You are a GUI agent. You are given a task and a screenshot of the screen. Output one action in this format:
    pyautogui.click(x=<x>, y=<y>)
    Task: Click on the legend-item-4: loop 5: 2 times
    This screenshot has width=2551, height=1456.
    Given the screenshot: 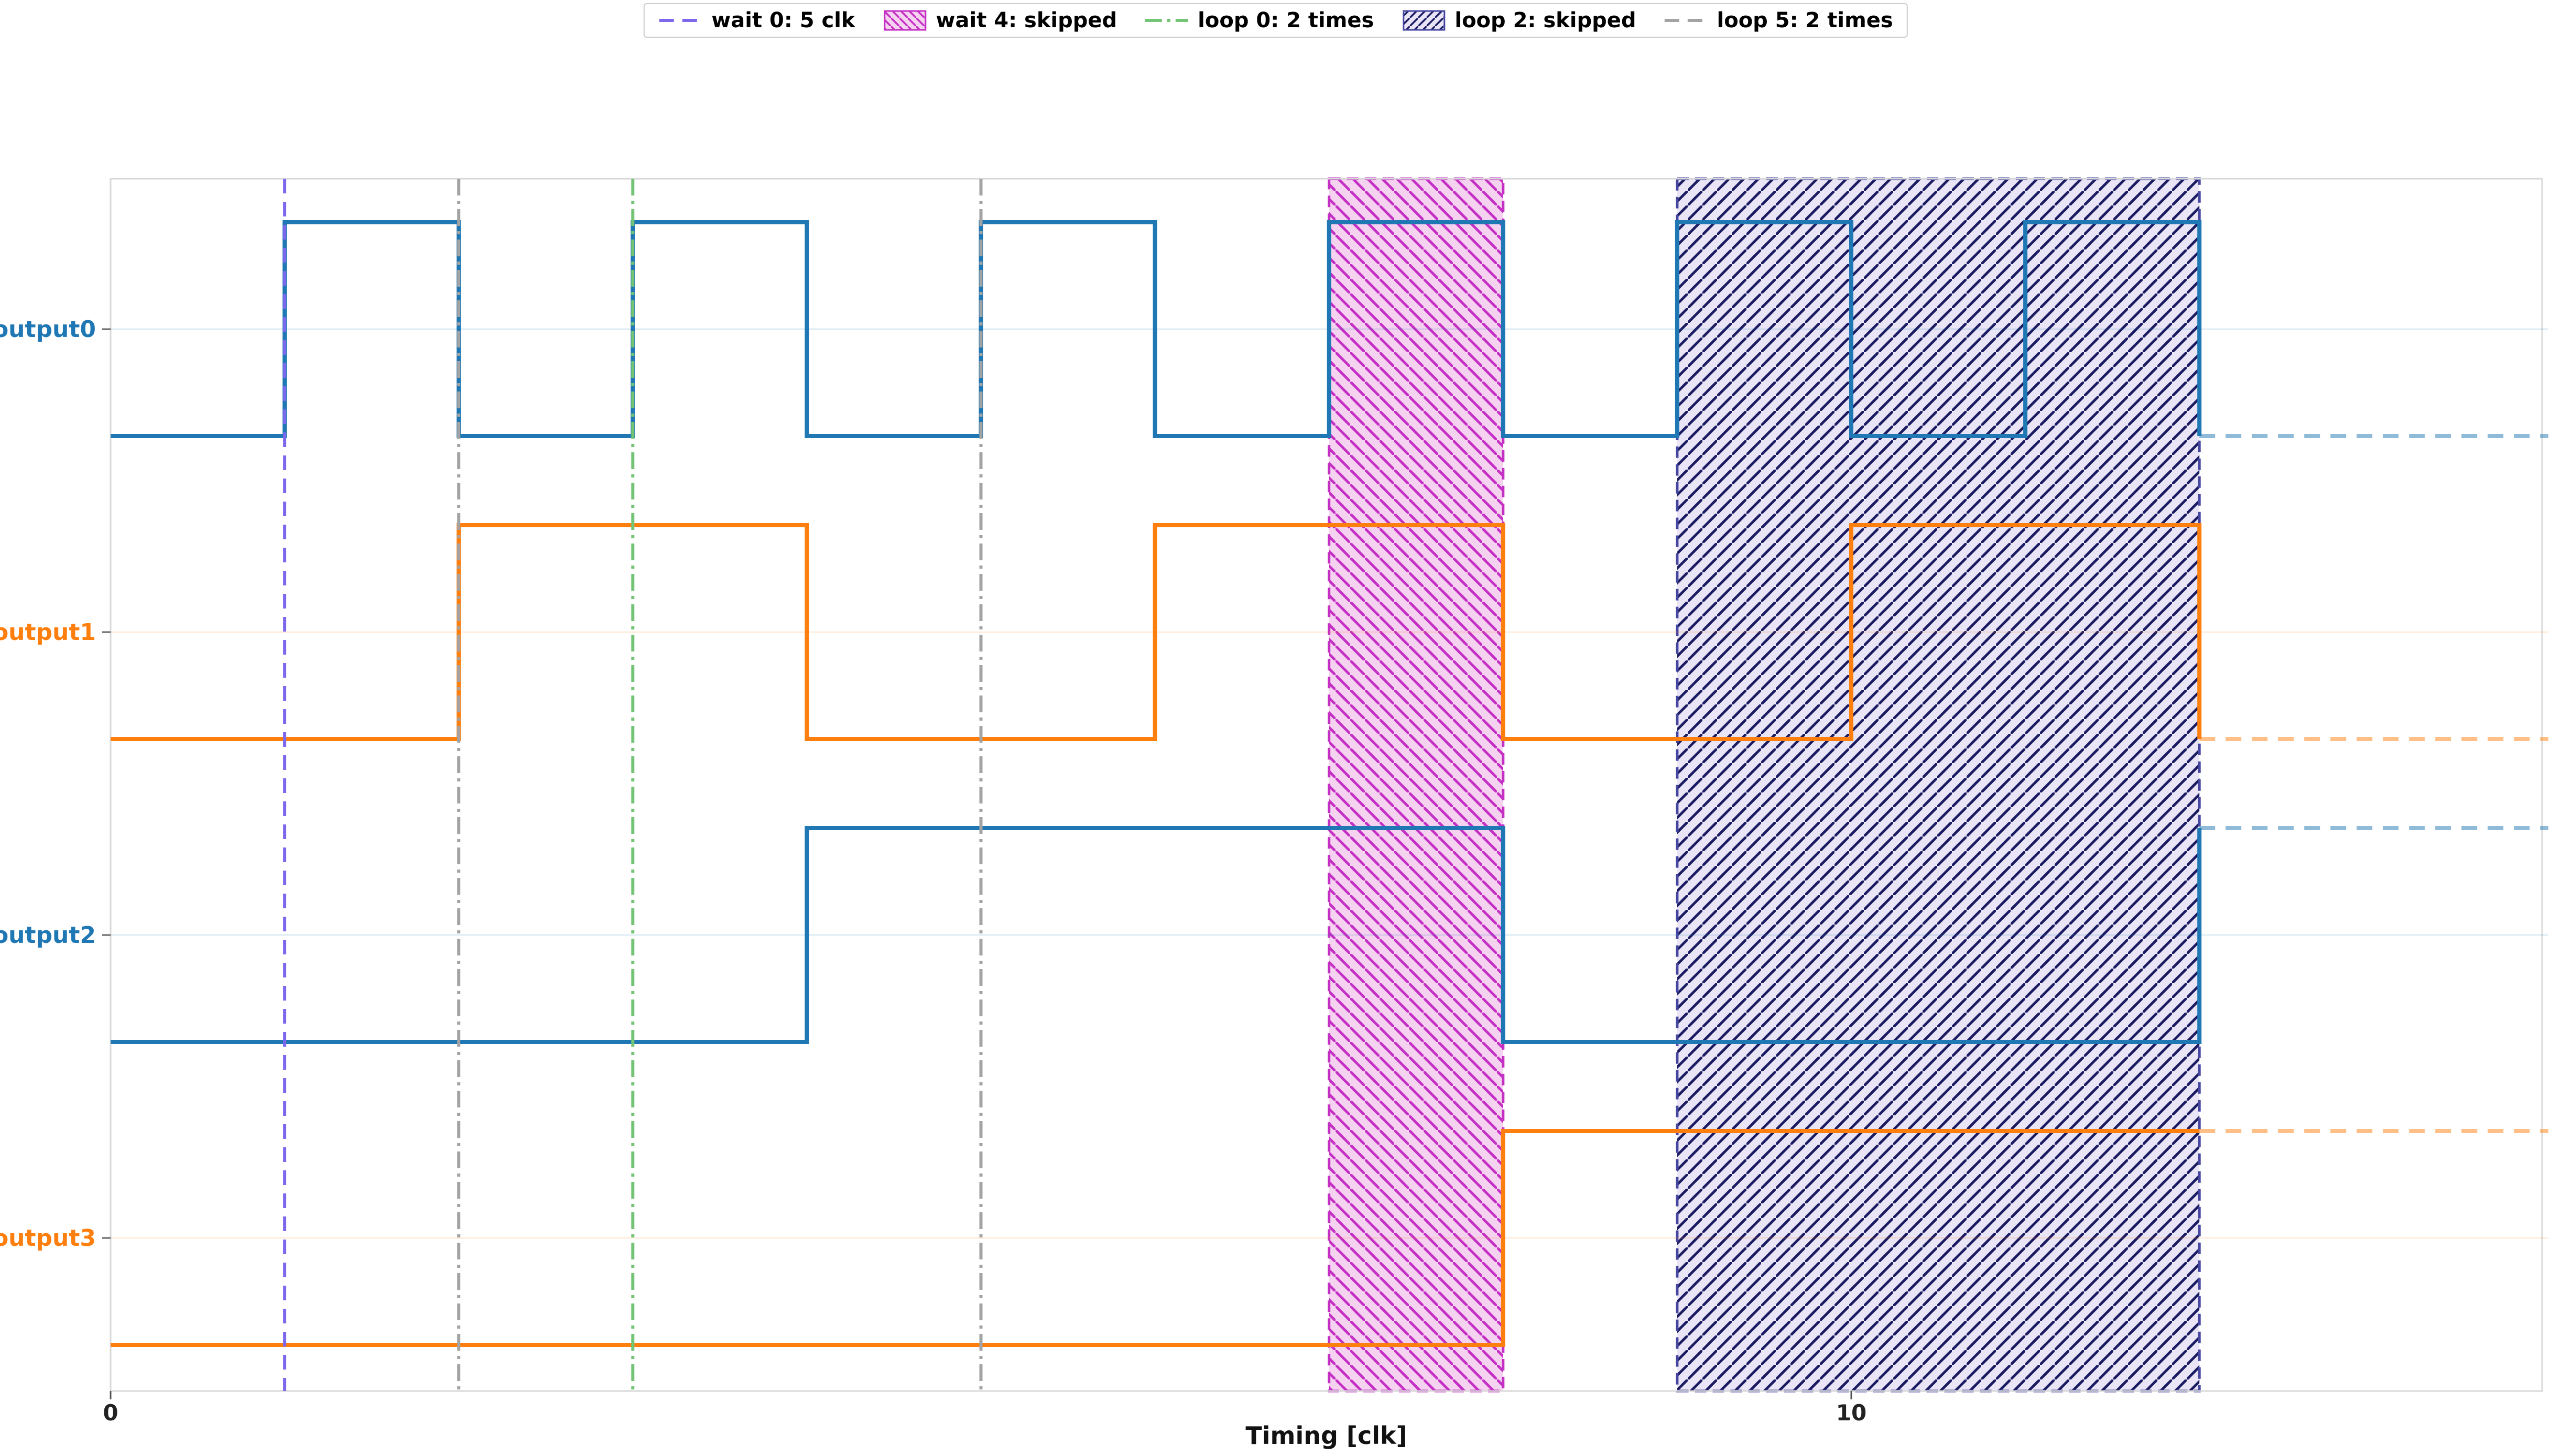 What is the action you would take?
    pyautogui.click(x=1779, y=20)
    